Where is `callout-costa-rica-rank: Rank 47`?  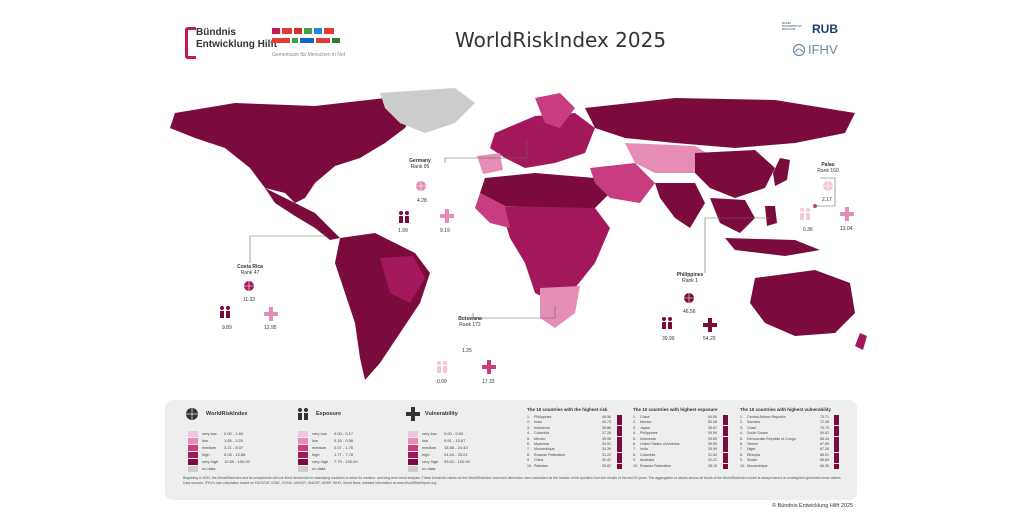 callout-costa-rica-rank: Rank 47 is located at coordinates (250, 273).